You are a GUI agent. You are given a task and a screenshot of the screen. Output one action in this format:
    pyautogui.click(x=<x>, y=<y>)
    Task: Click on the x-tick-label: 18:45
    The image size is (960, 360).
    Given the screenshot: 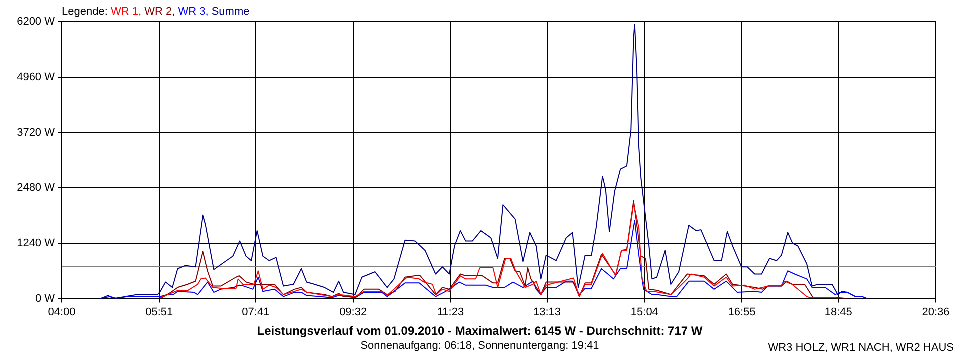 What is the action you would take?
    pyautogui.click(x=838, y=312)
    